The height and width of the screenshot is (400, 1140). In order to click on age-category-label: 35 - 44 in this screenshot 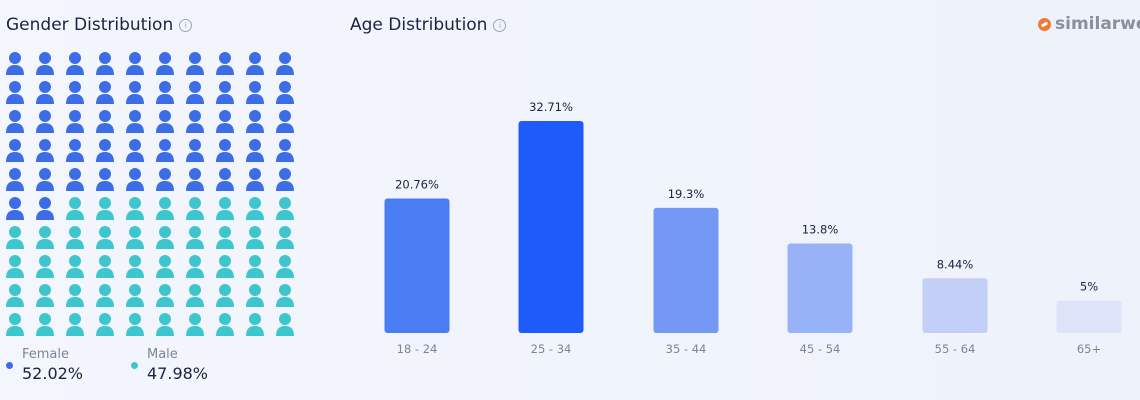, I will do `click(686, 349)`.